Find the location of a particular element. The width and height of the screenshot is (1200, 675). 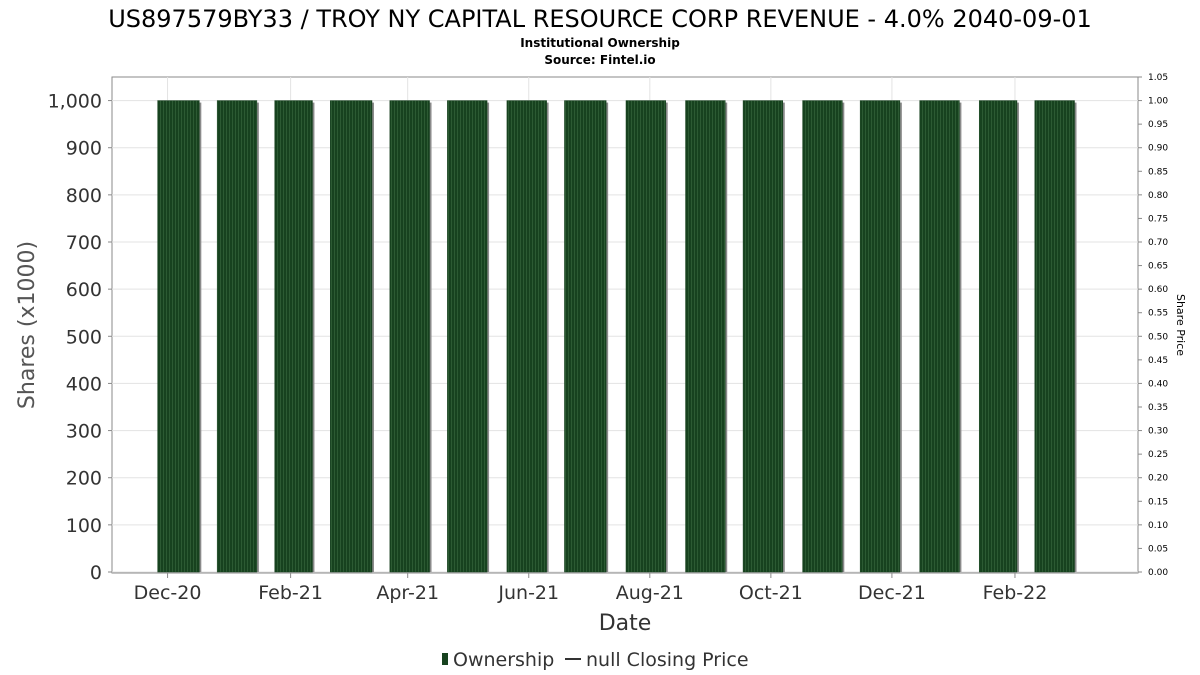

y-tick-label: 300 is located at coordinates (84, 432).